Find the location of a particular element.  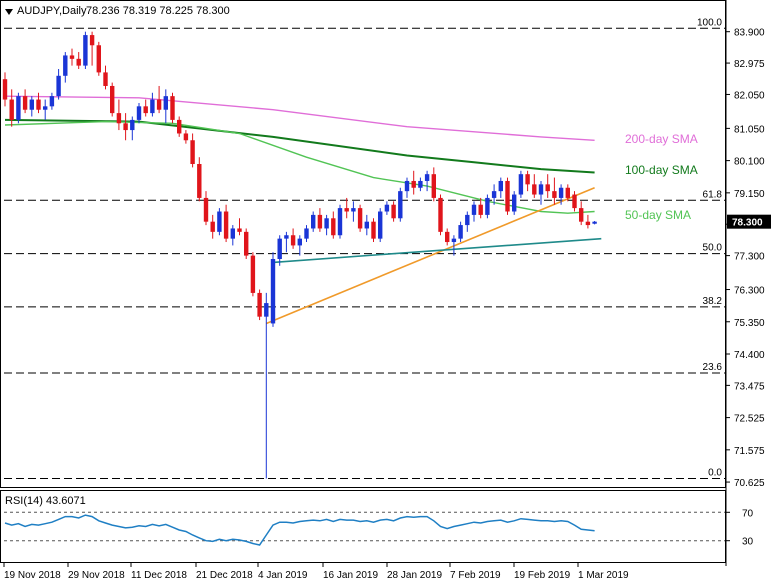

trendlines is located at coordinates (433, 256).